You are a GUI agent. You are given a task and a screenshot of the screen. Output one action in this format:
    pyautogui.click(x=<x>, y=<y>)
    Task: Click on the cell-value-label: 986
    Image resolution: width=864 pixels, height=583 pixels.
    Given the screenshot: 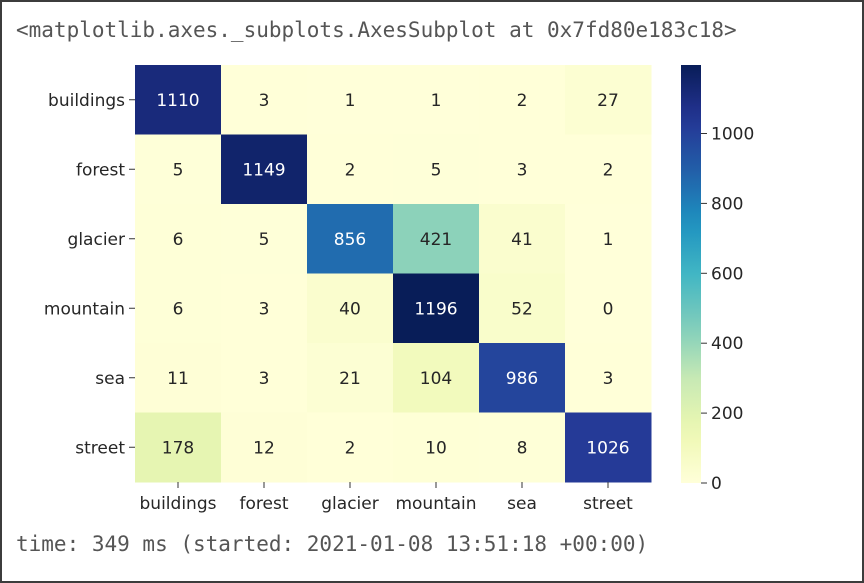 What is the action you would take?
    pyautogui.click(x=522, y=379)
    